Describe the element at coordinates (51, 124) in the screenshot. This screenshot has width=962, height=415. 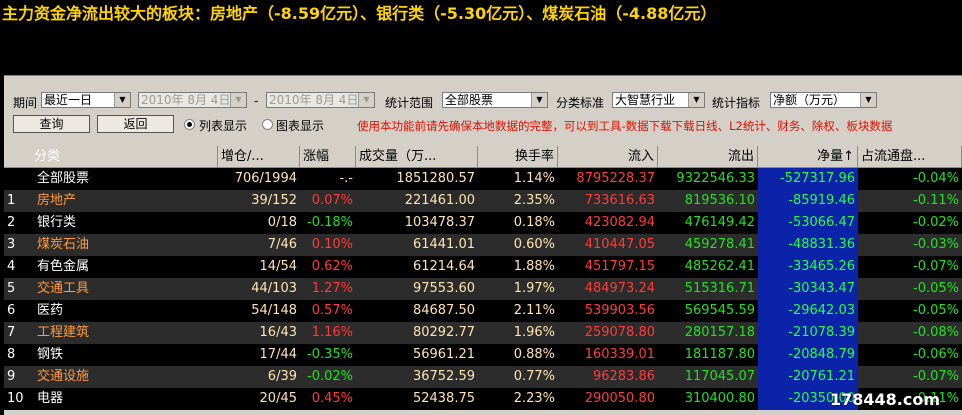
I see `query-button: 查询` at that location.